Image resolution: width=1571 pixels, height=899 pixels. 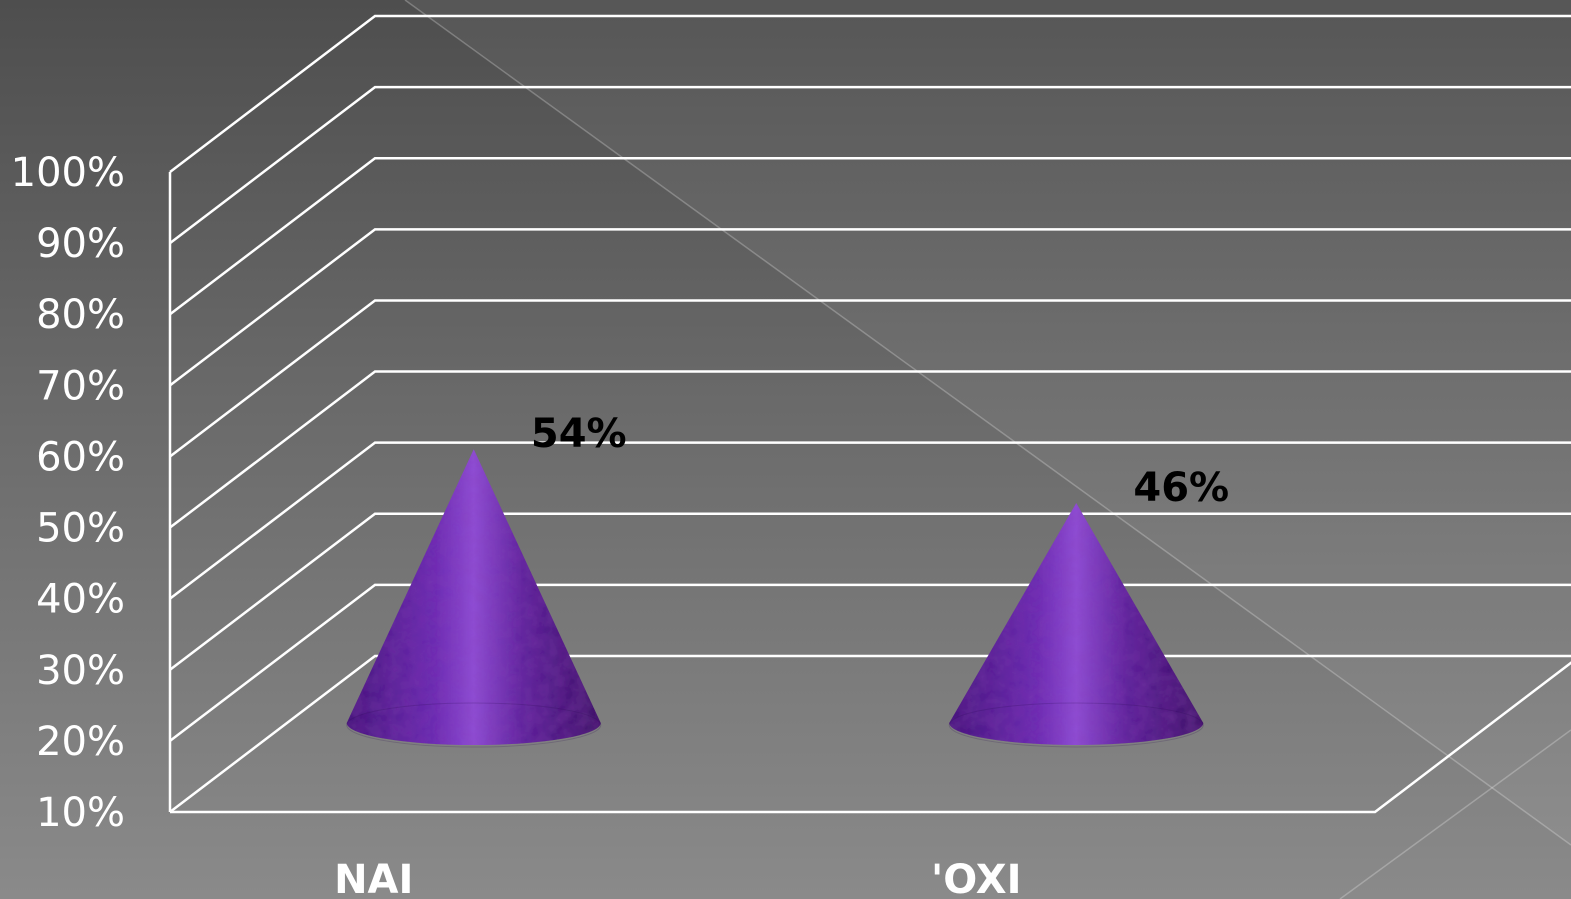 What do you see at coordinates (80, 315) in the screenshot?
I see `y-tick-label: 80%` at bounding box center [80, 315].